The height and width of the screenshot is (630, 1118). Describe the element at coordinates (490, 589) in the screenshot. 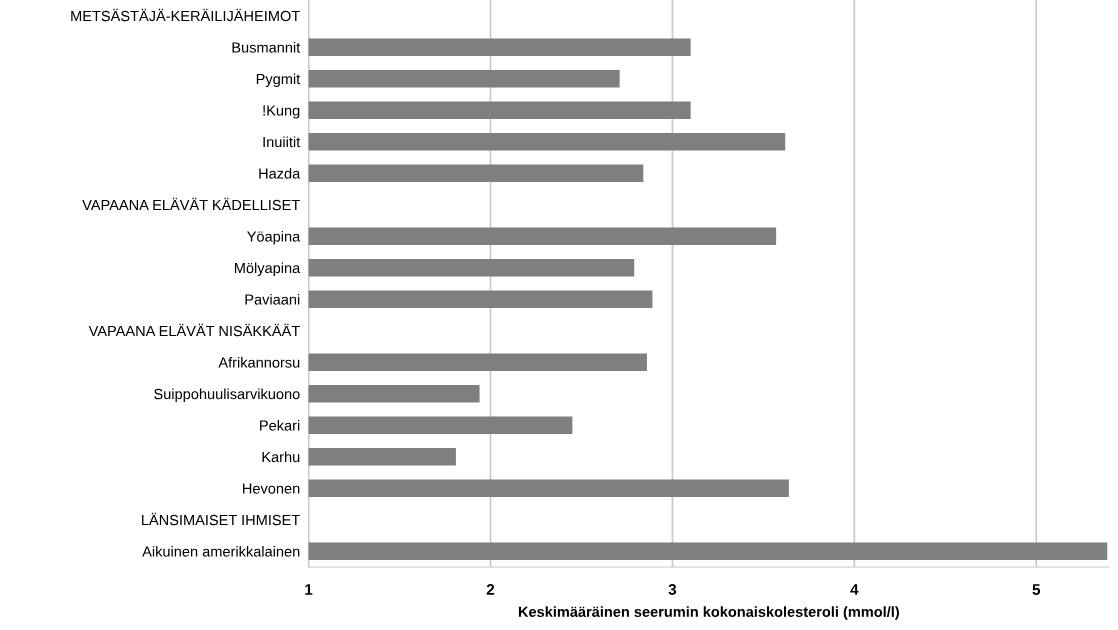

I see `x-tick-label: 2` at that location.